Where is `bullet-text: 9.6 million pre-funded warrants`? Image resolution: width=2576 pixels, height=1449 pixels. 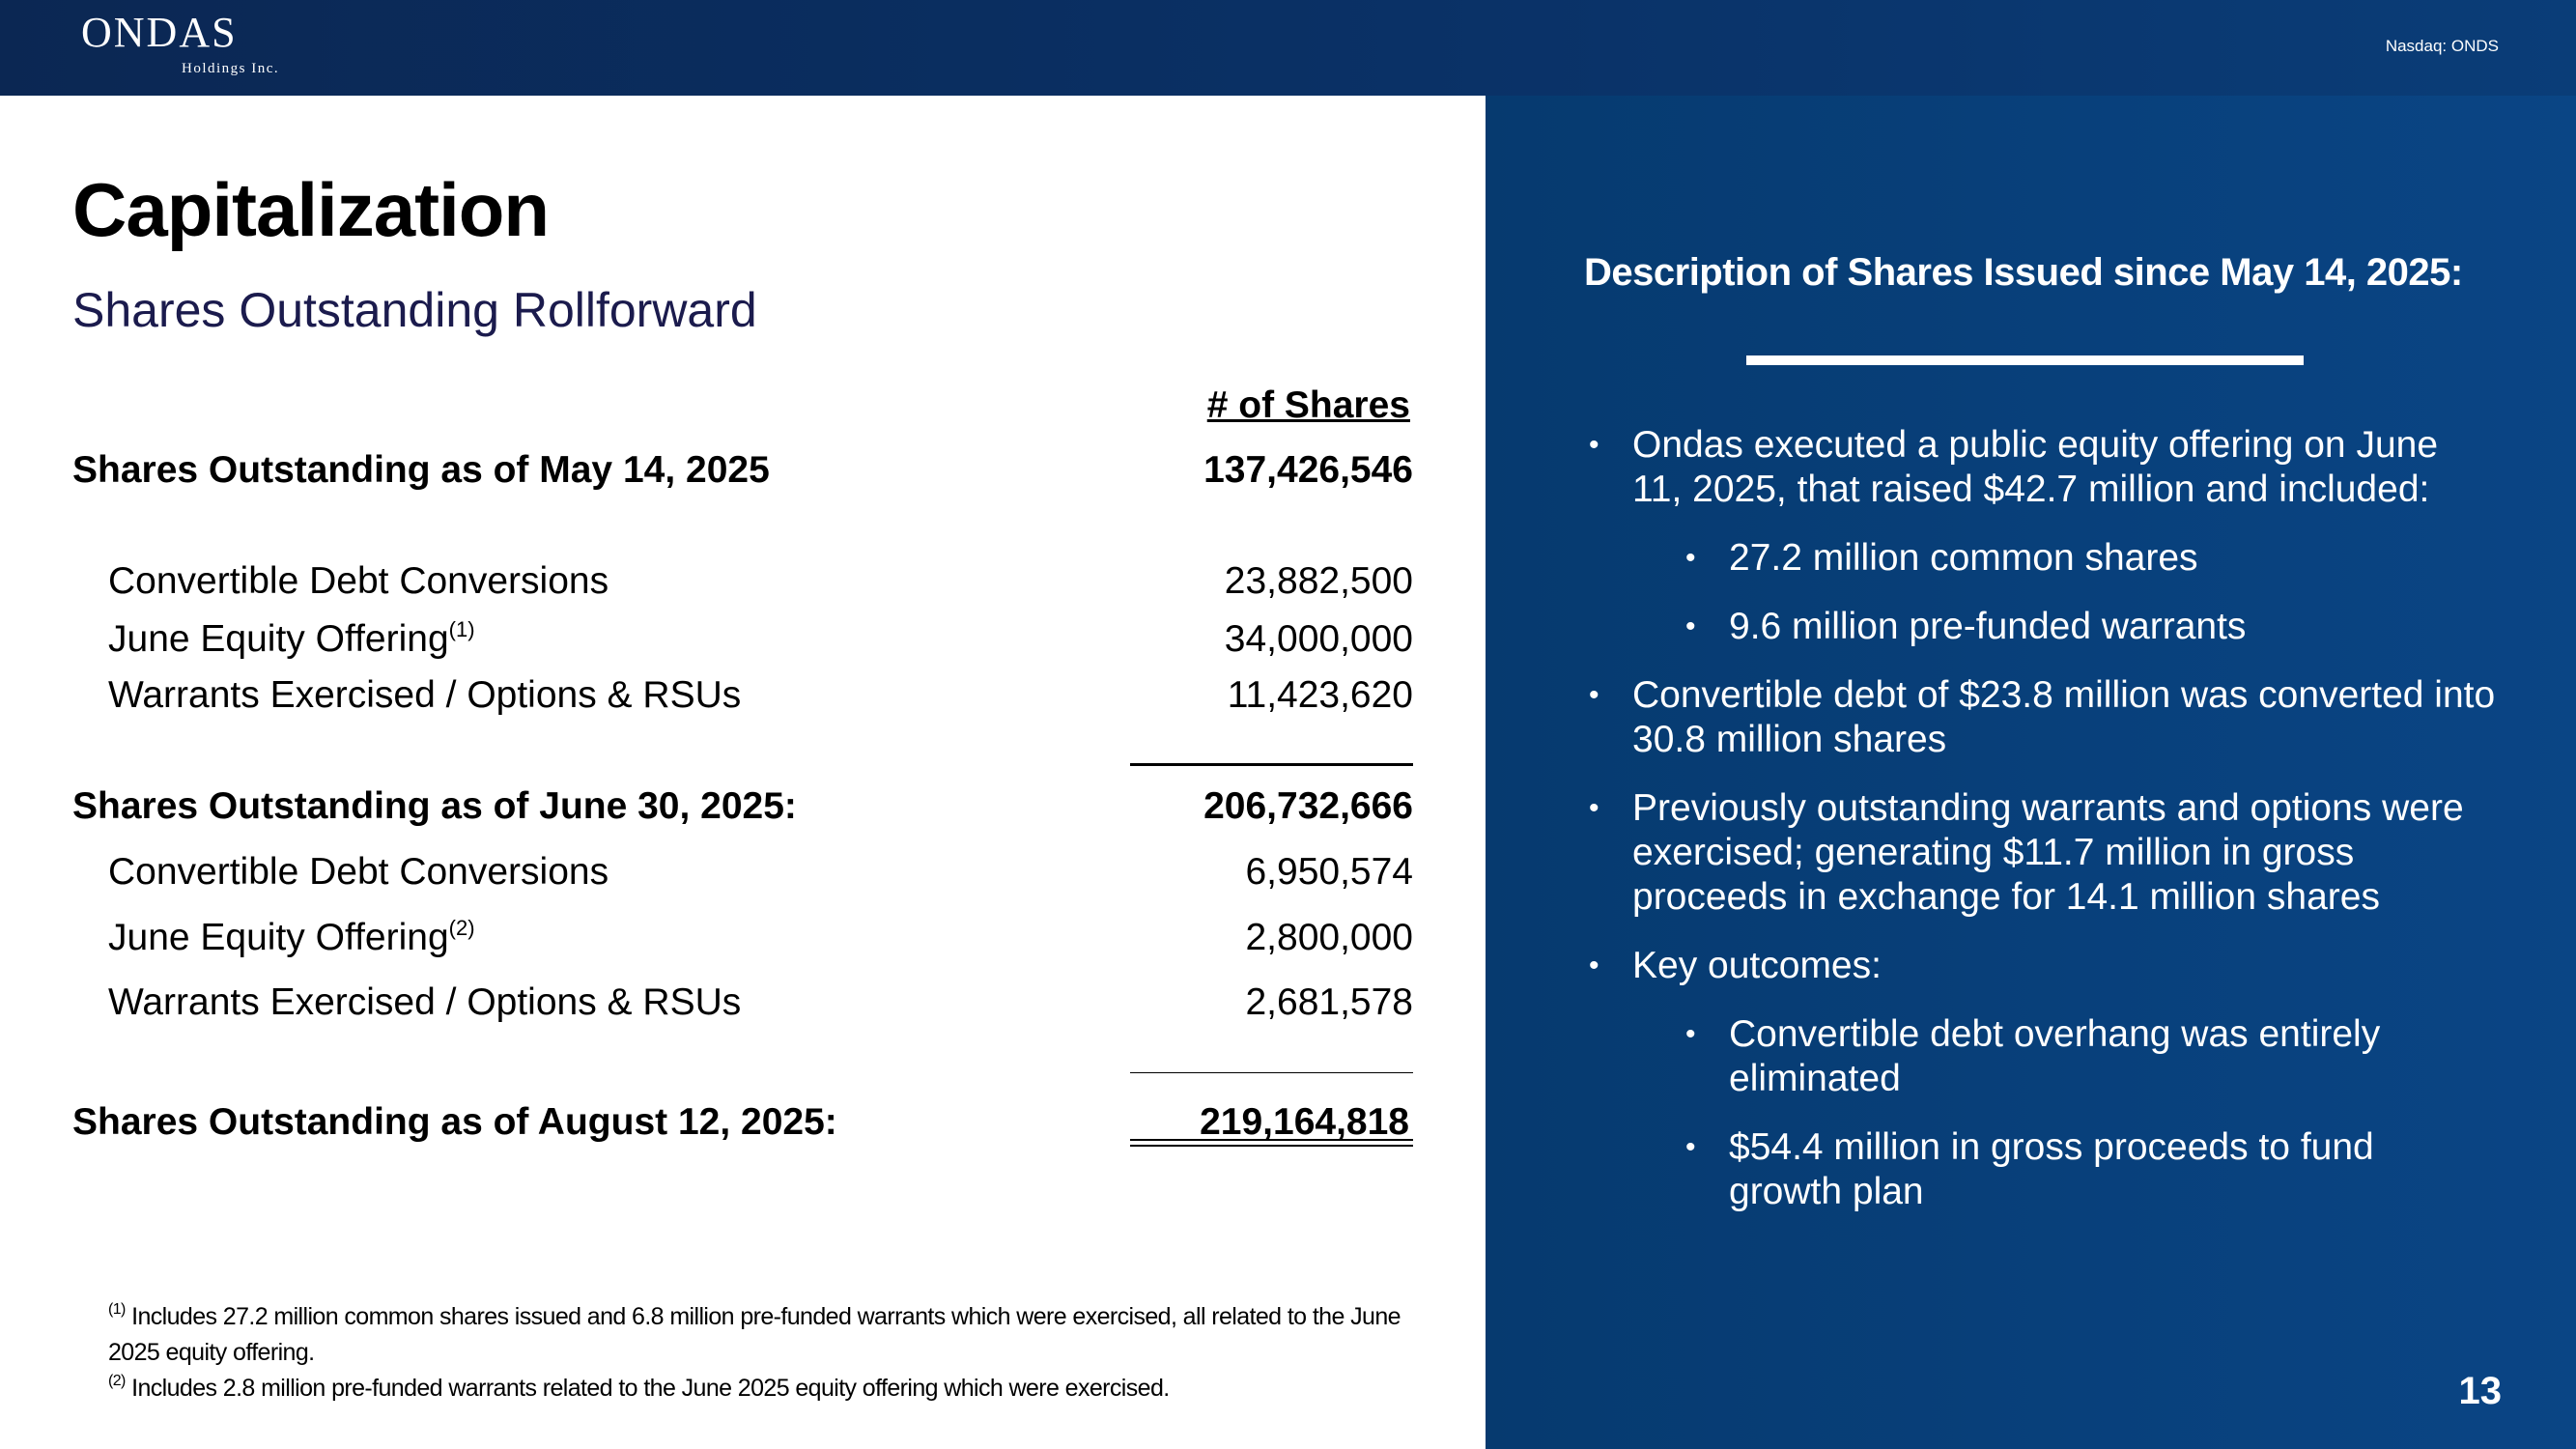
bullet-text: 9.6 million pre-funded warrants is located at coordinates (1988, 626).